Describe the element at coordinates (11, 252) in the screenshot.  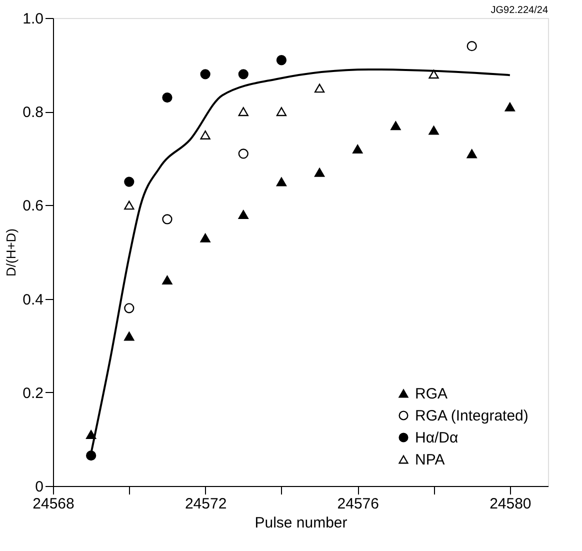
I see `y-axis-title: D/(H+D)` at that location.